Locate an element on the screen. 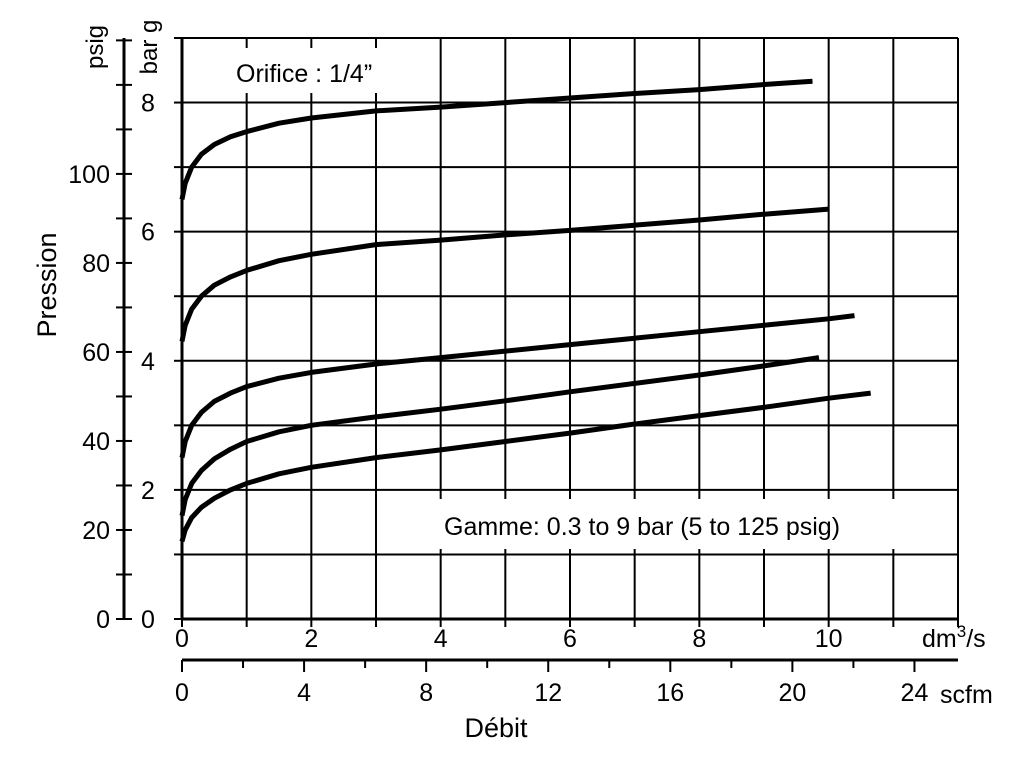 Image resolution: width=1024 pixels, height=767 pixels. psig-tick-label: 80 is located at coordinates (96, 264).